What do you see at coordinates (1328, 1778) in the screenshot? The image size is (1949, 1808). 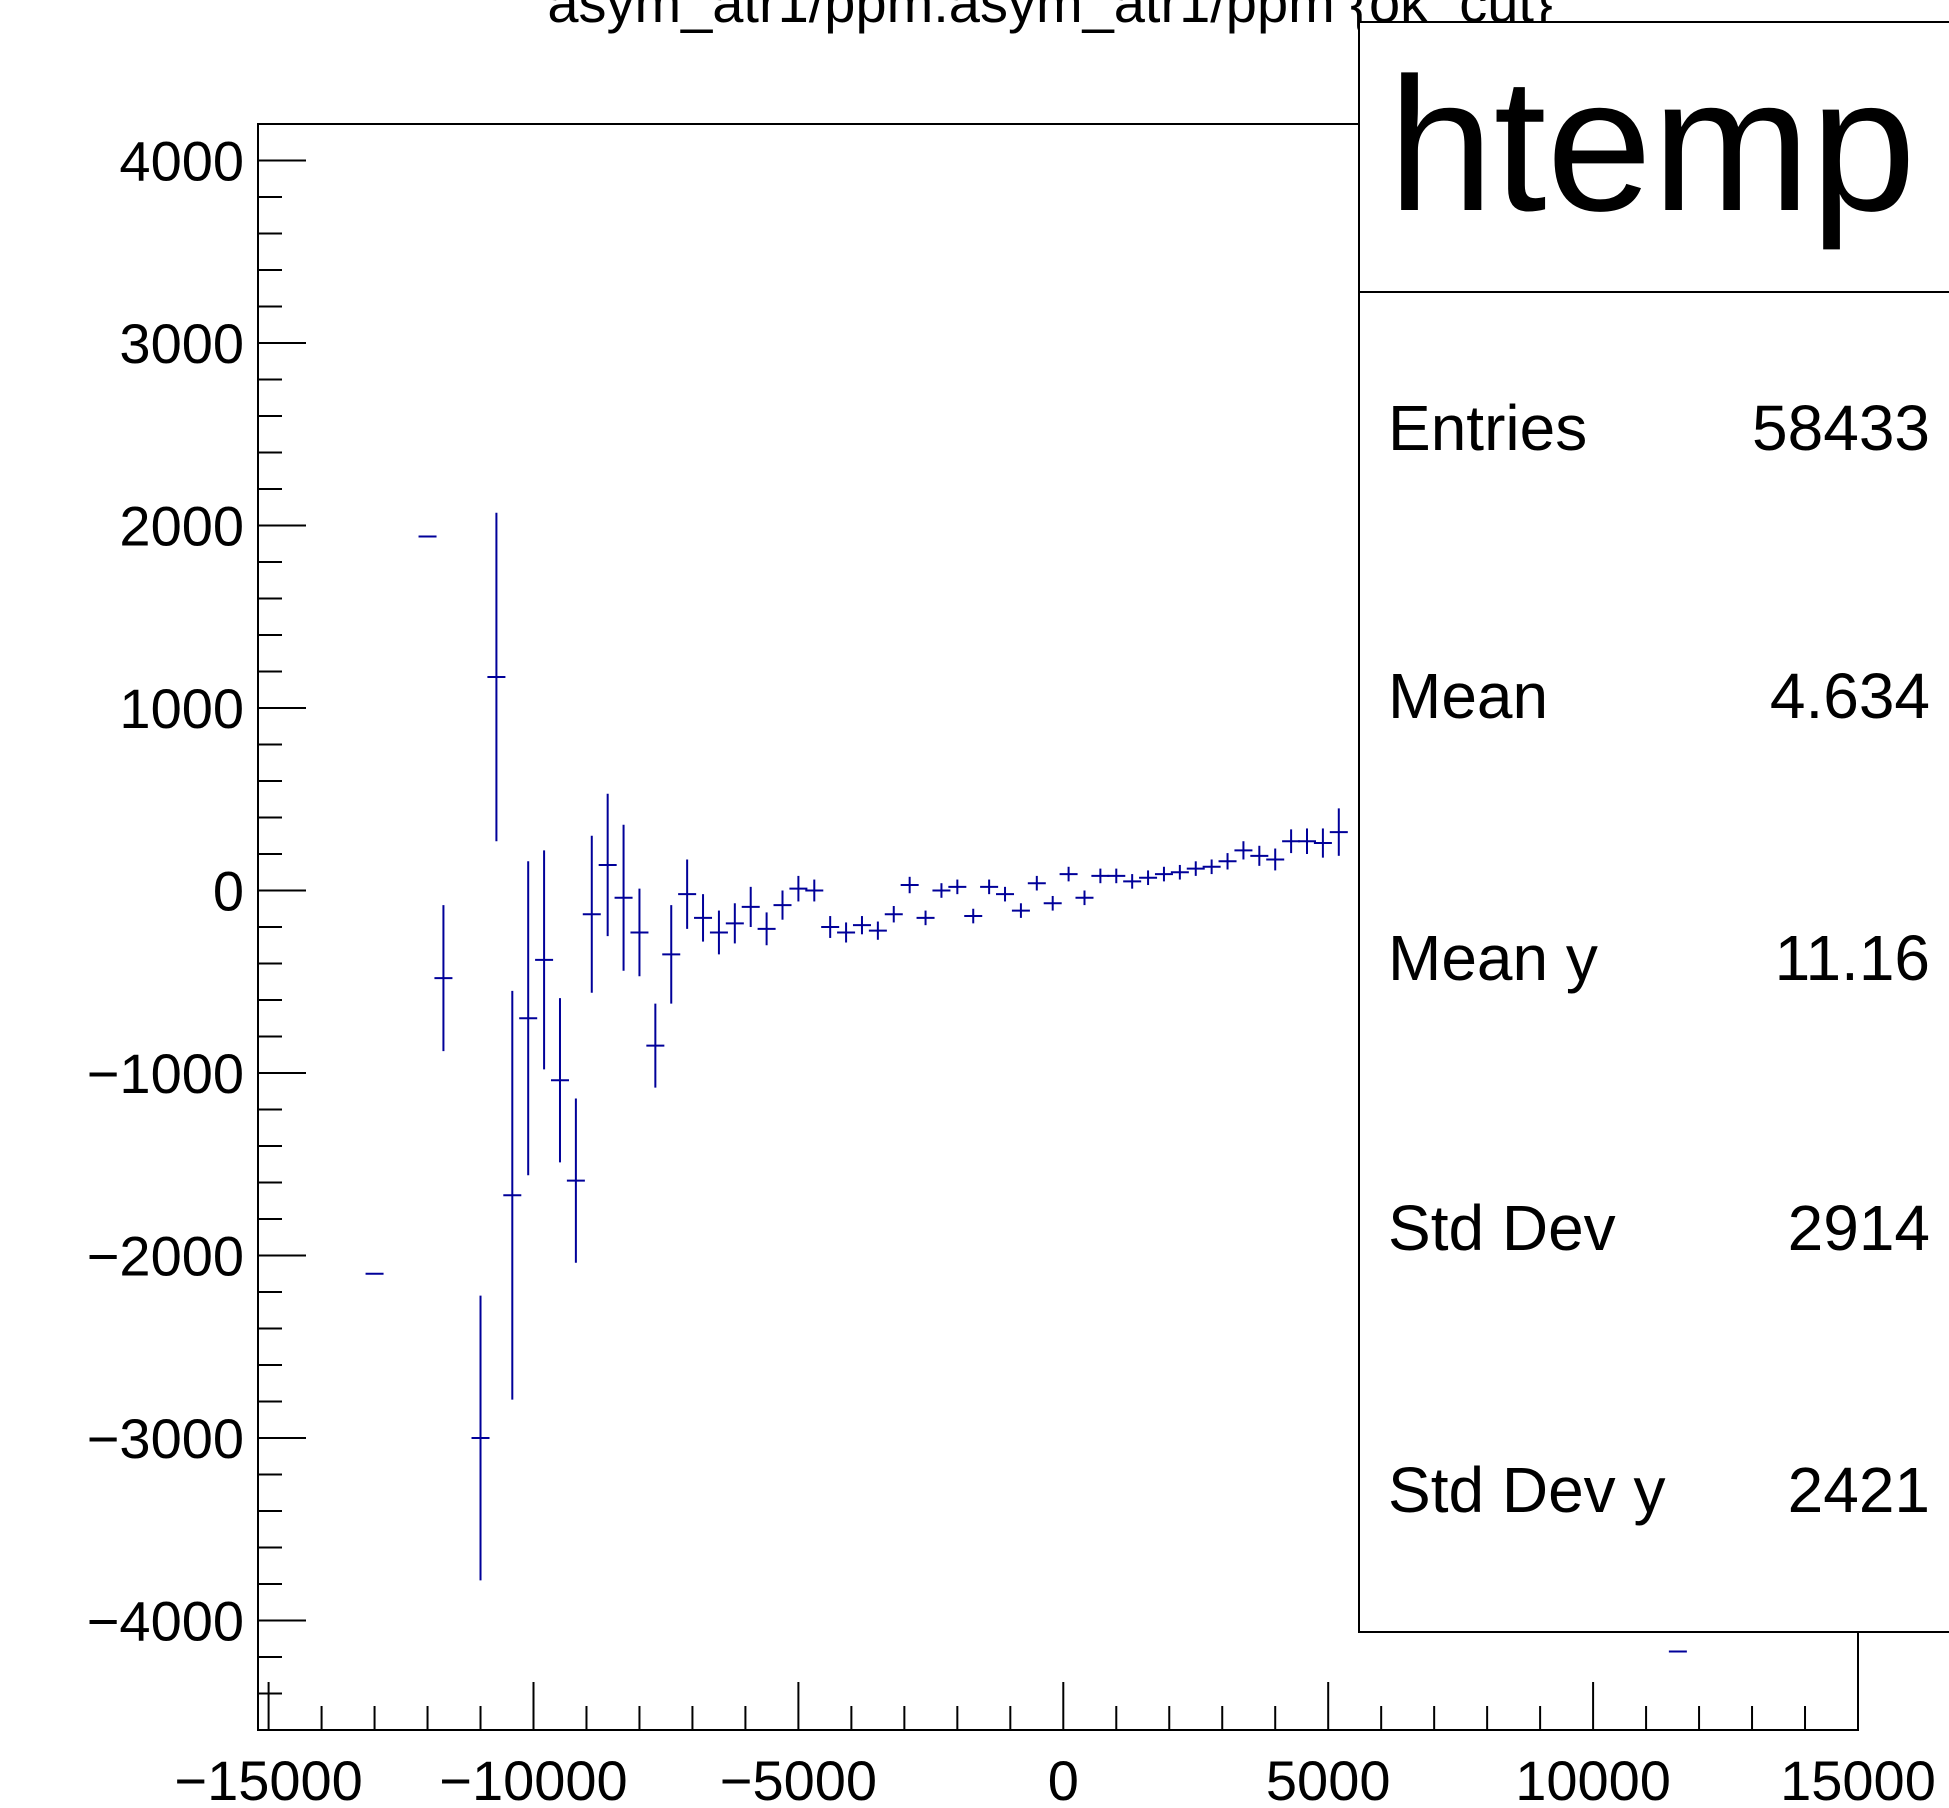 I see `x-tick-label: 5000` at bounding box center [1328, 1778].